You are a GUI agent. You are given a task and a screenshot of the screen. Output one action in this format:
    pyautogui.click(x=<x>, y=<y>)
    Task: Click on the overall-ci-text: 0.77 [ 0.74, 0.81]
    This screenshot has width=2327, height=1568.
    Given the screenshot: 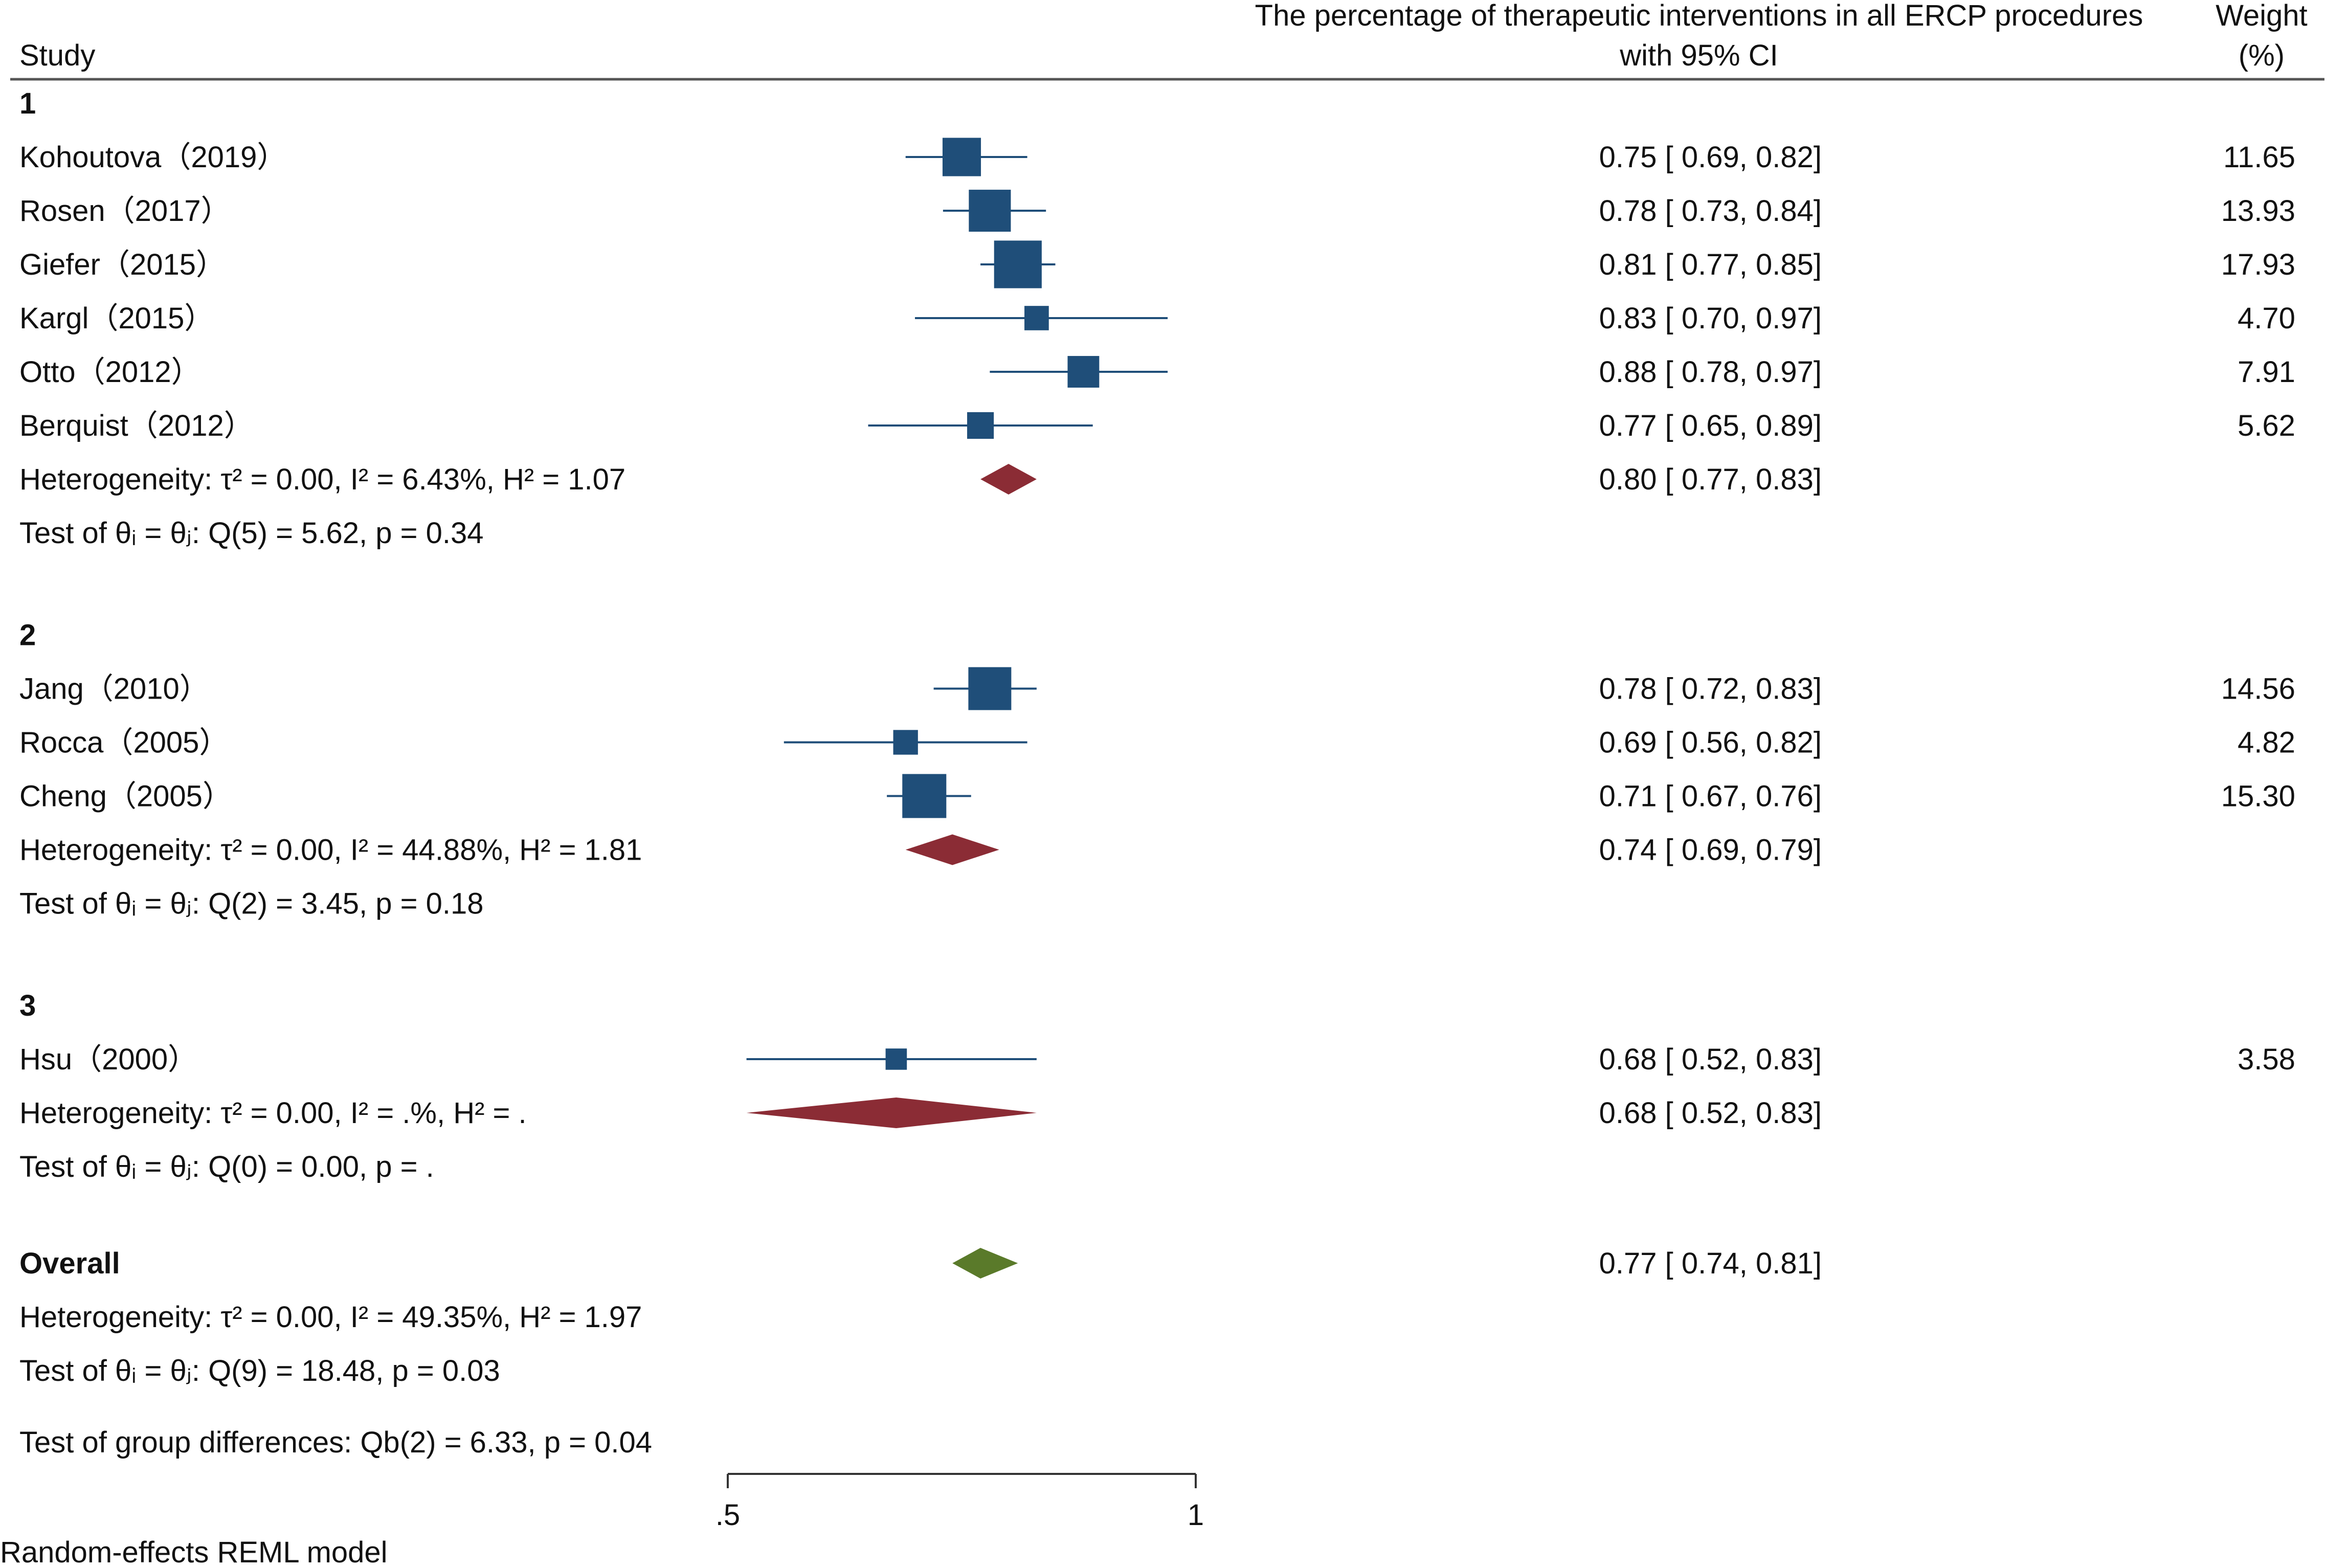 What is the action you would take?
    pyautogui.click(x=1711, y=1263)
    